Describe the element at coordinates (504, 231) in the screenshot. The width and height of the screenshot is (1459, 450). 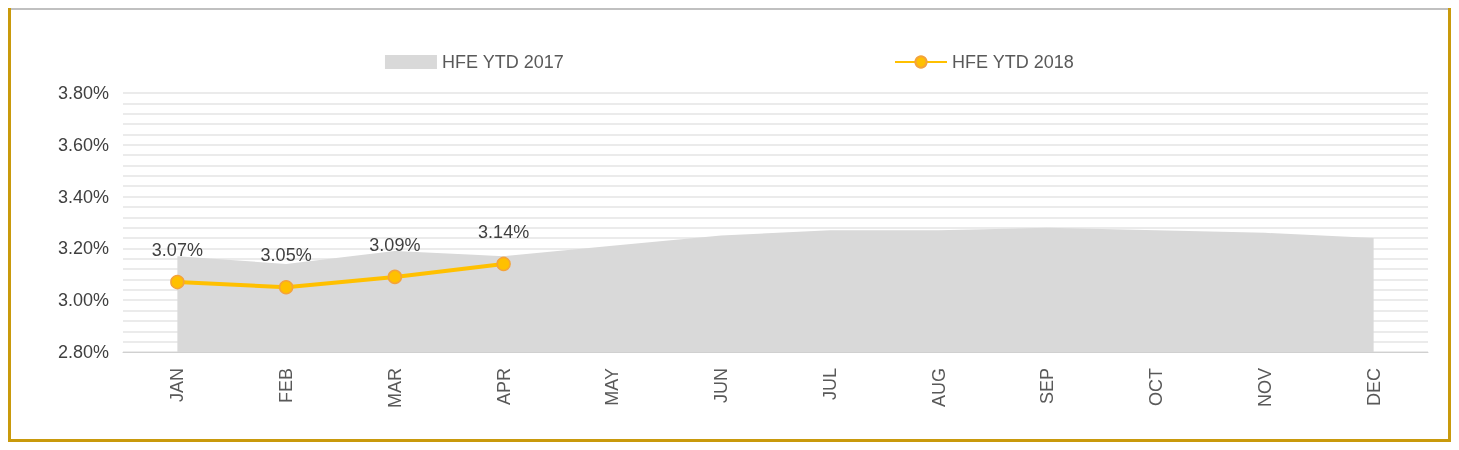
I see `data-label: 3.14%` at that location.